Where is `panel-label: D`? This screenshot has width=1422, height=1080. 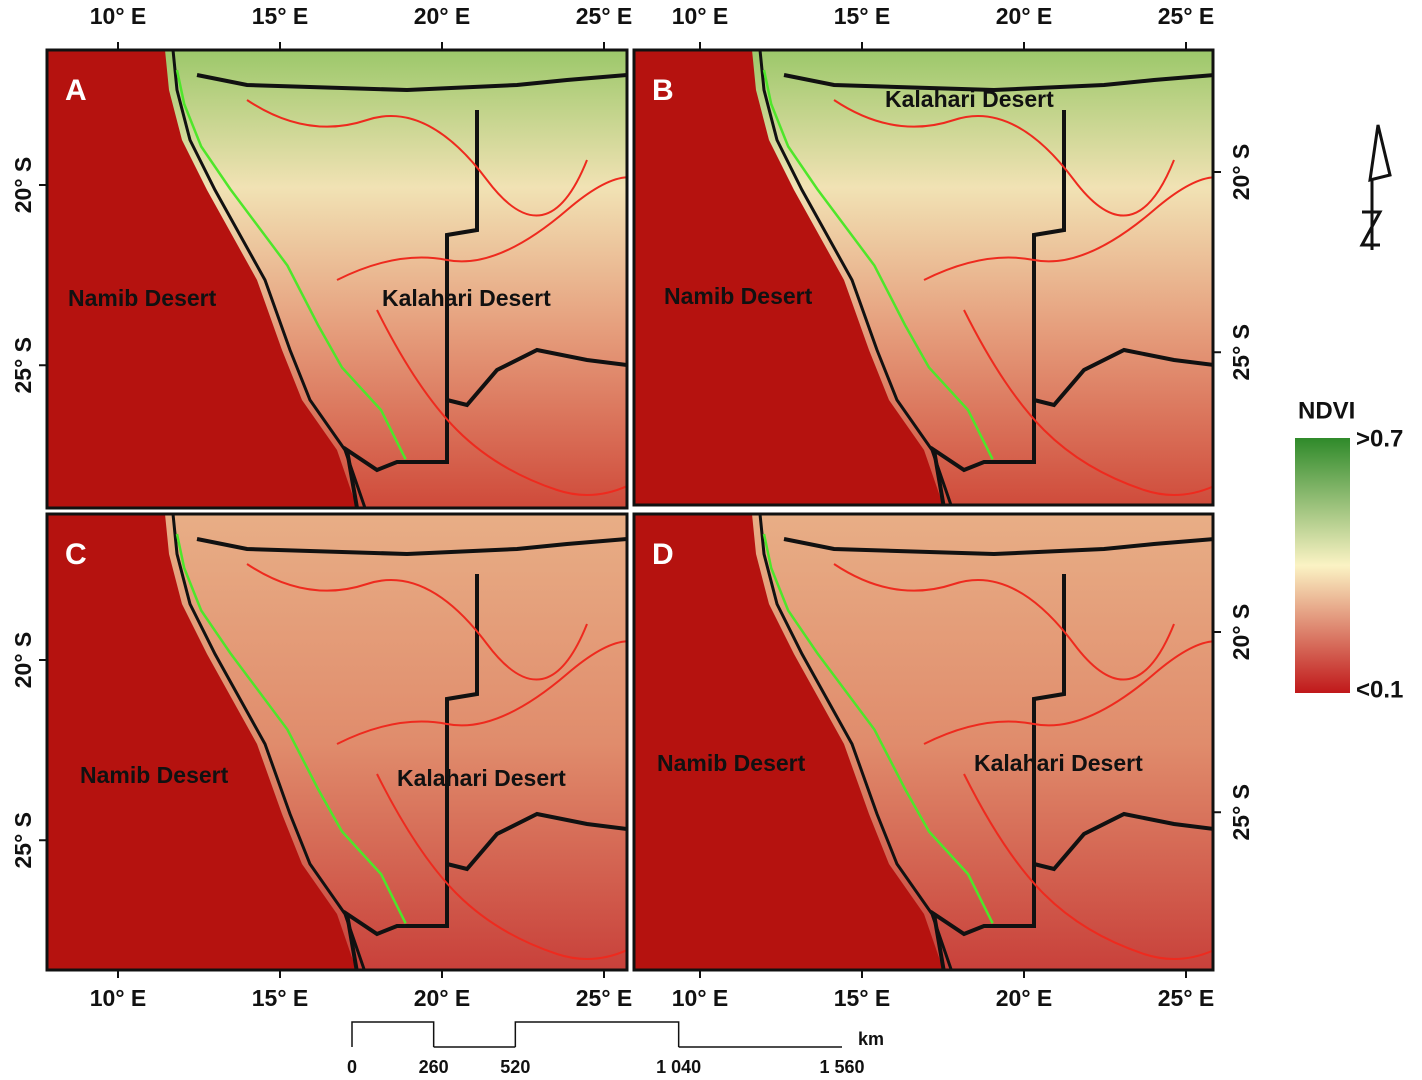 panel-label: D is located at coordinates (663, 554).